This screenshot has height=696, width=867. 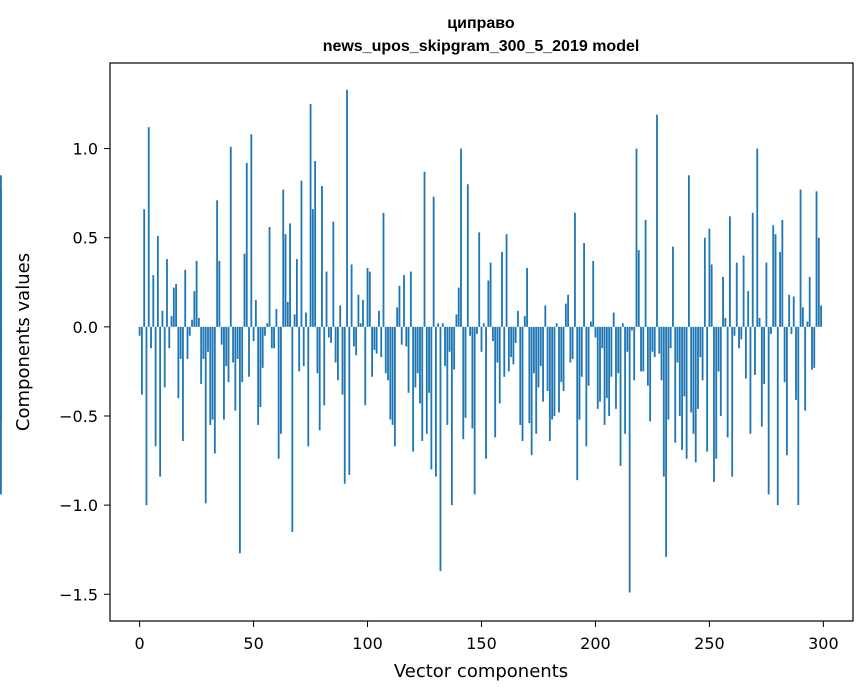 I want to click on x-tick-label: 0, so click(x=140, y=643).